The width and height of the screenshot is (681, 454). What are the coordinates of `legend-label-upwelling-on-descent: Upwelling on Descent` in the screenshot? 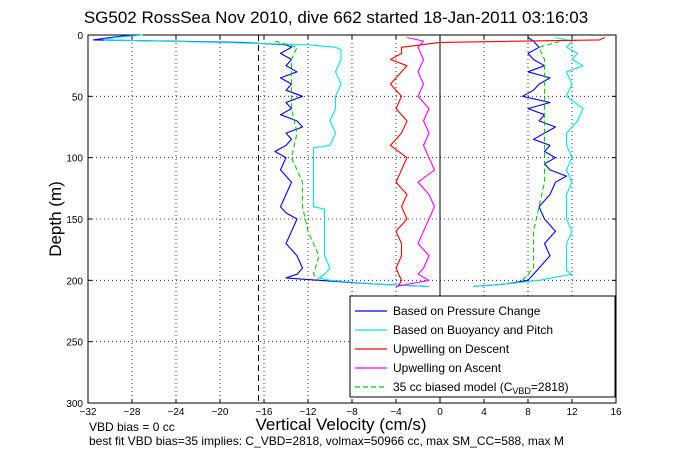 It's located at (451, 349).